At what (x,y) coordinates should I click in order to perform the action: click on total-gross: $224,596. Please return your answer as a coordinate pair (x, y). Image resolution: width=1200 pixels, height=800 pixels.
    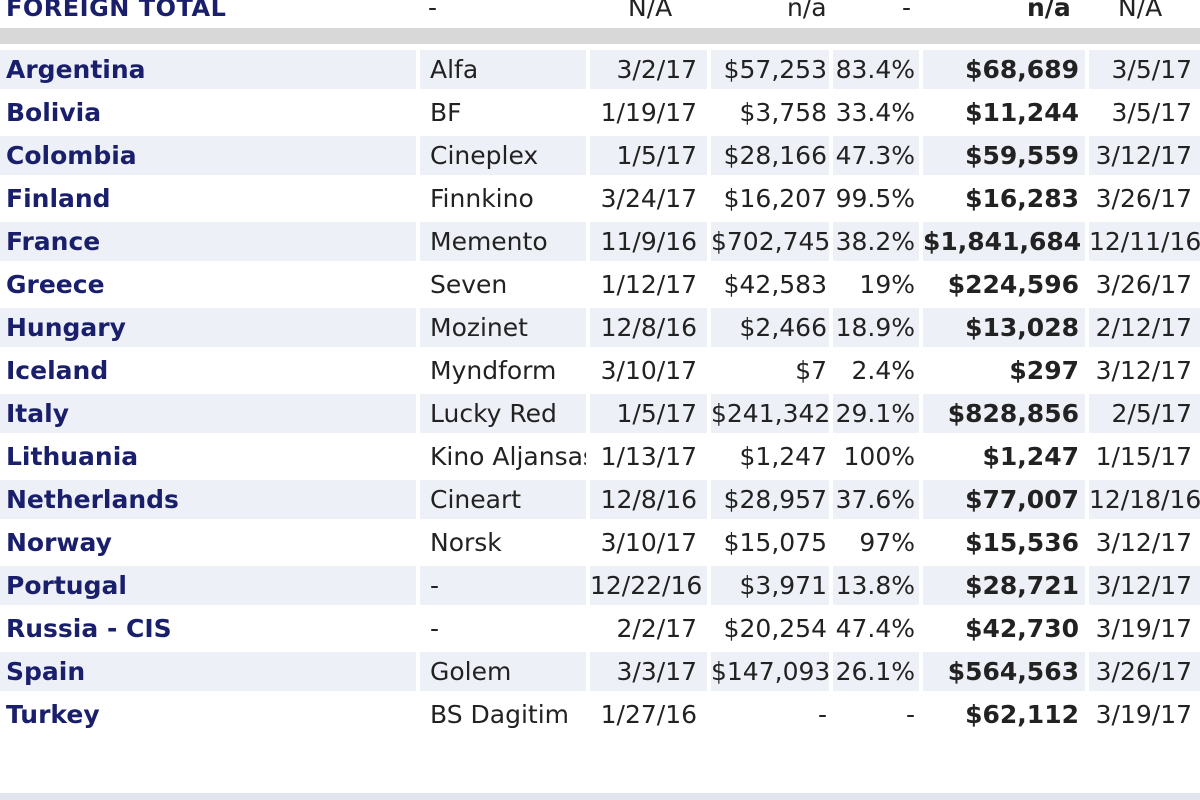
    Looking at the image, I should click on (1004, 284).